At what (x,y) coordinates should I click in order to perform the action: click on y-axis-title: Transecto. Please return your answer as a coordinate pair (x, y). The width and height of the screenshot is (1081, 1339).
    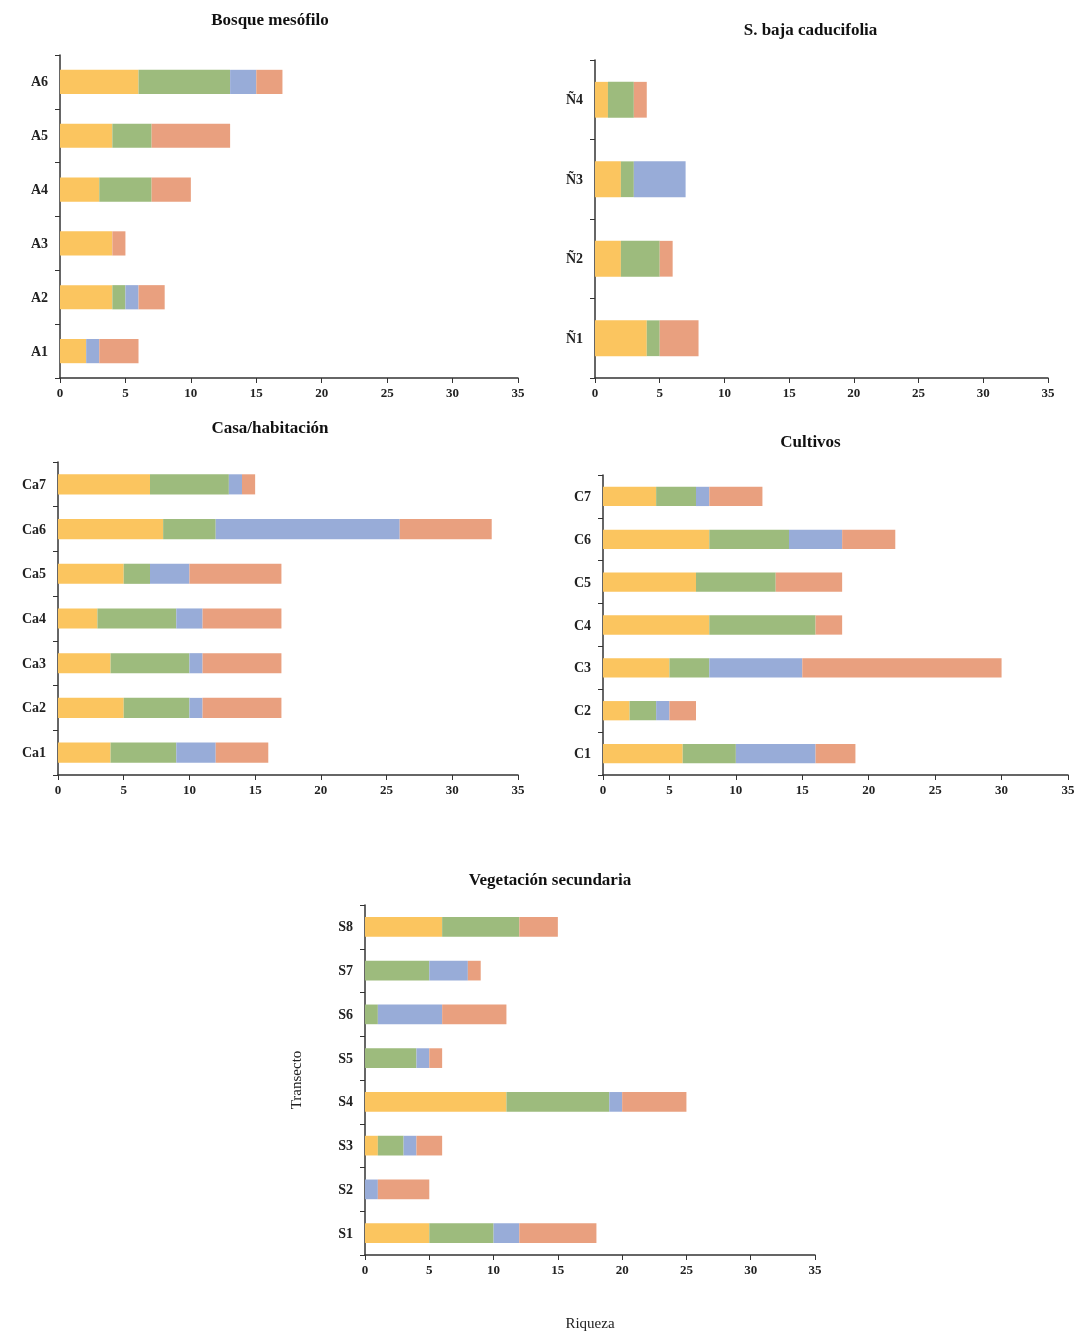
    Looking at the image, I should click on (295, 1080).